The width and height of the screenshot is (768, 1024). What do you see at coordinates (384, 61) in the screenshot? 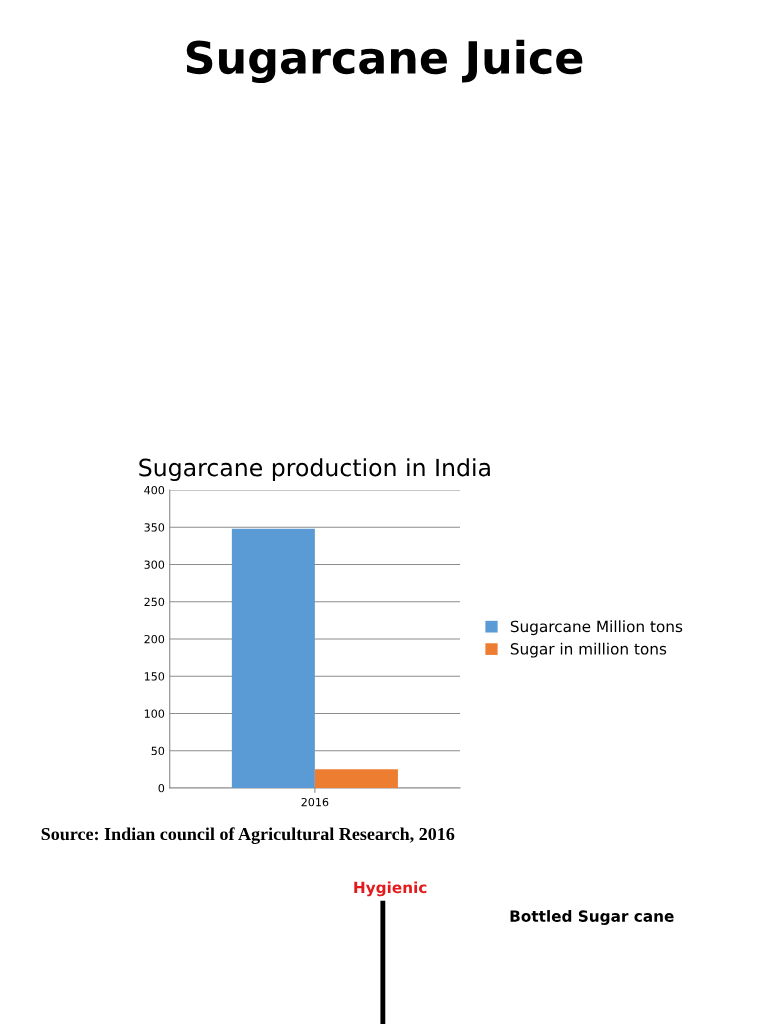
I see `text: Sugarcane Juice` at bounding box center [384, 61].